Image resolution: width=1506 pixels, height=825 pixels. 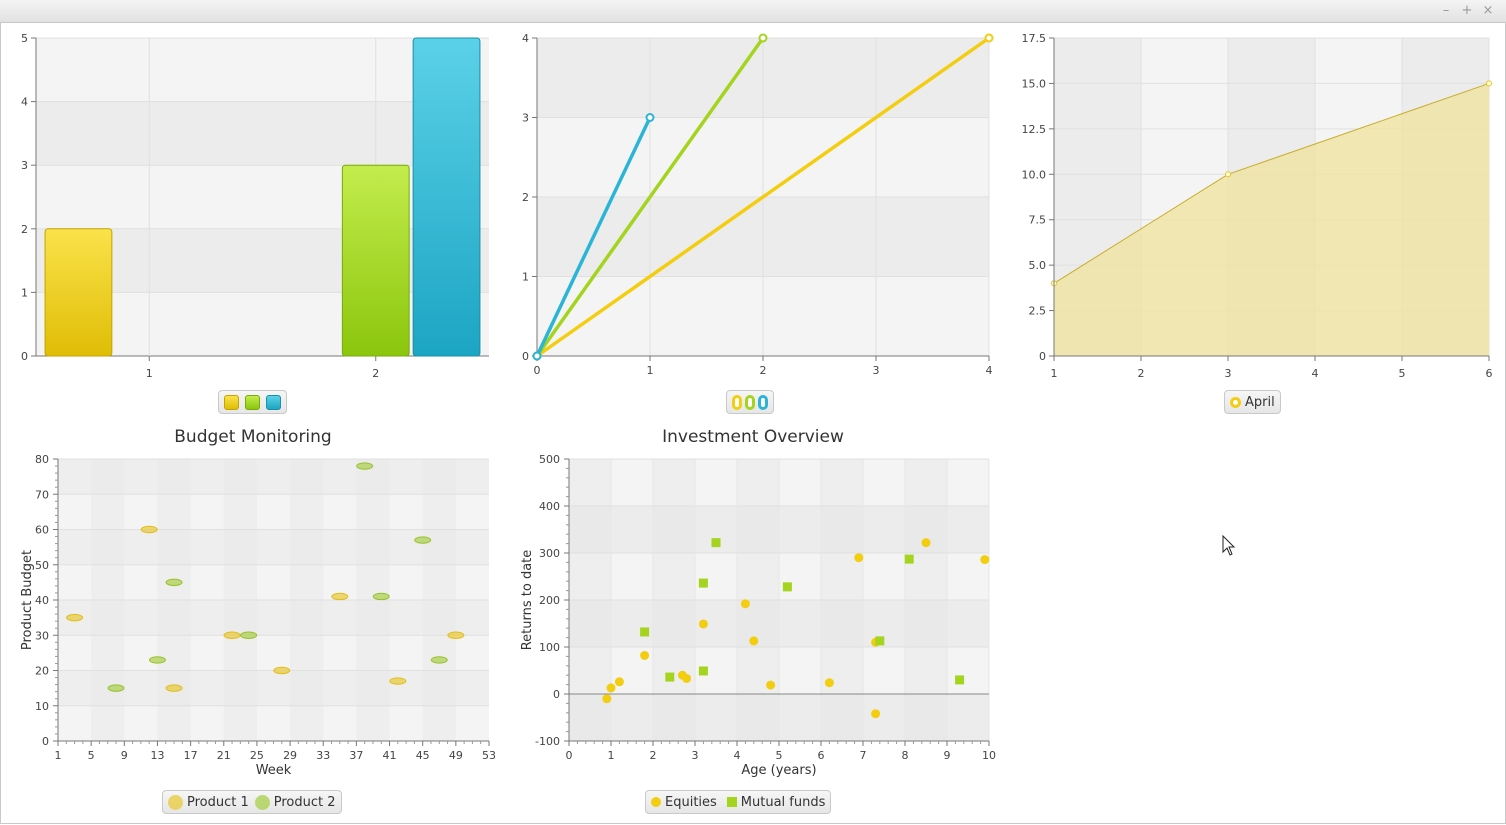 I want to click on legend-label: Mutual funds, so click(x=783, y=802).